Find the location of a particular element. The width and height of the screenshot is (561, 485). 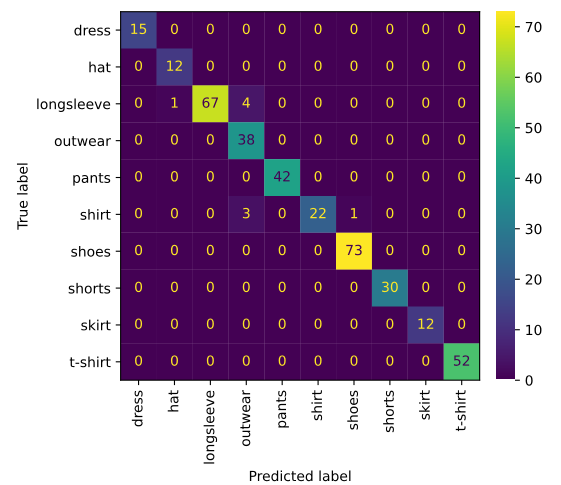

x-tick-label: pants is located at coordinates (282, 409).